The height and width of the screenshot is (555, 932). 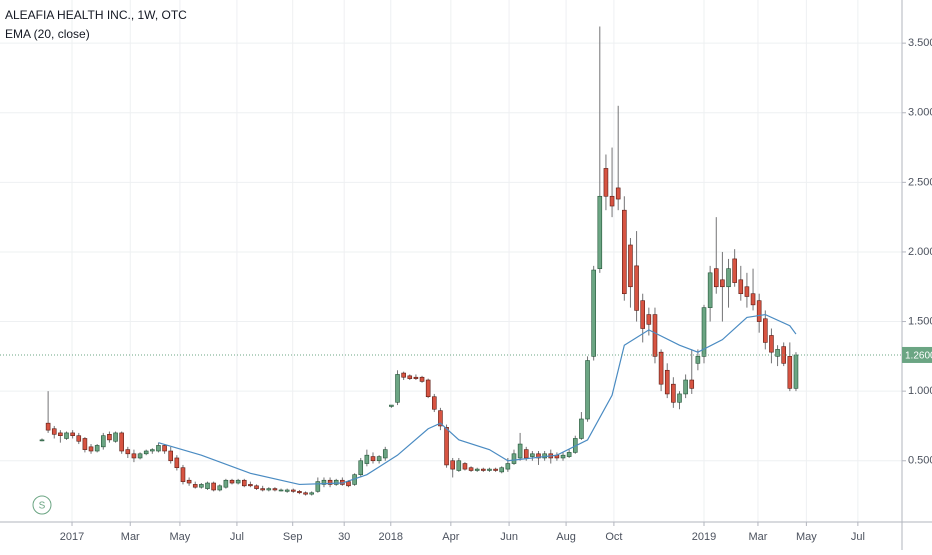 I want to click on event-marker-label: S, so click(x=42, y=506).